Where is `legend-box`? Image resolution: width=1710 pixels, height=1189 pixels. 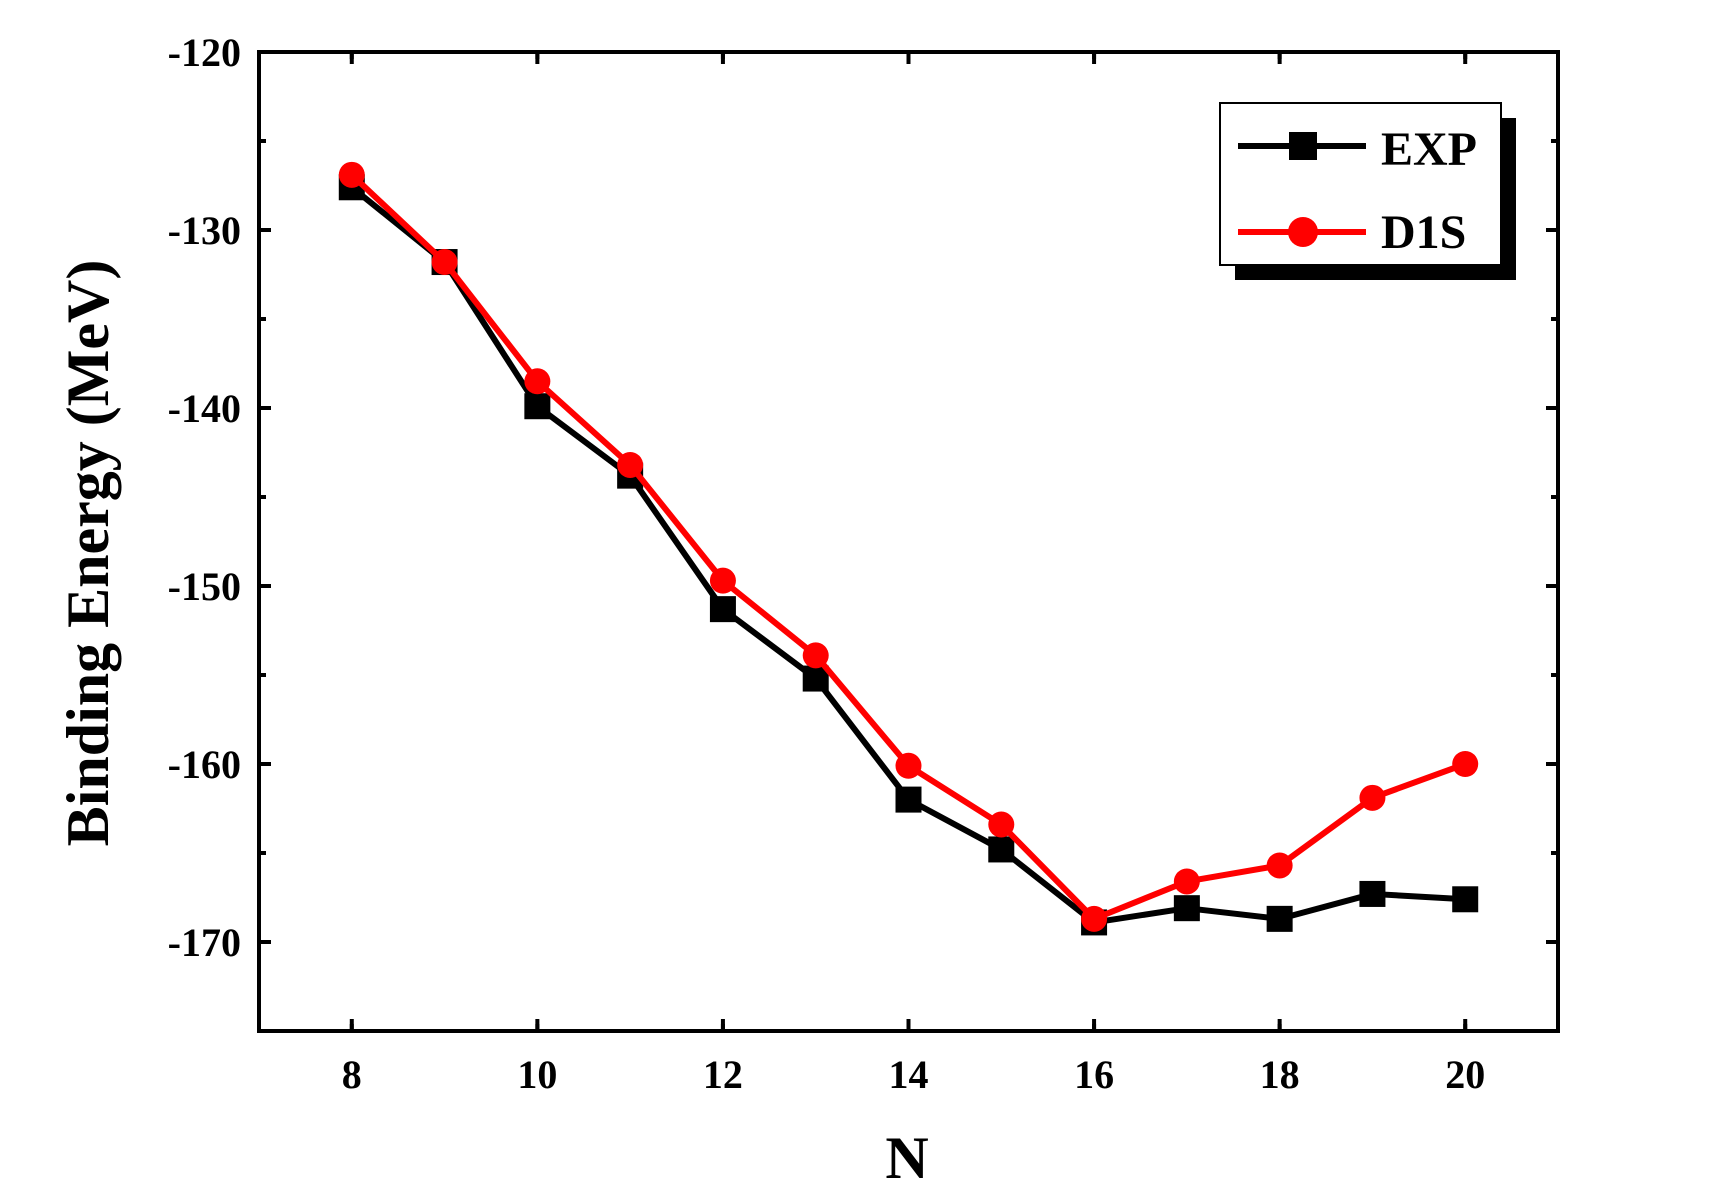
legend-box is located at coordinates (1360, 184).